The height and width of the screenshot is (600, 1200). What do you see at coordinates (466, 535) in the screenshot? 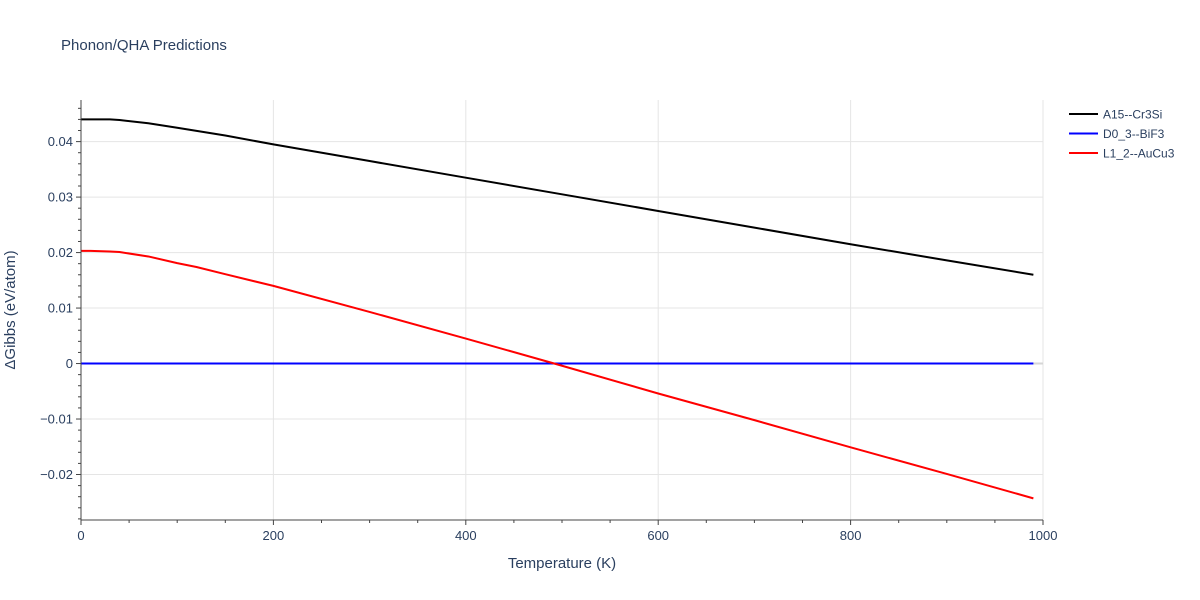
I see `x-tick-label: 400` at bounding box center [466, 535].